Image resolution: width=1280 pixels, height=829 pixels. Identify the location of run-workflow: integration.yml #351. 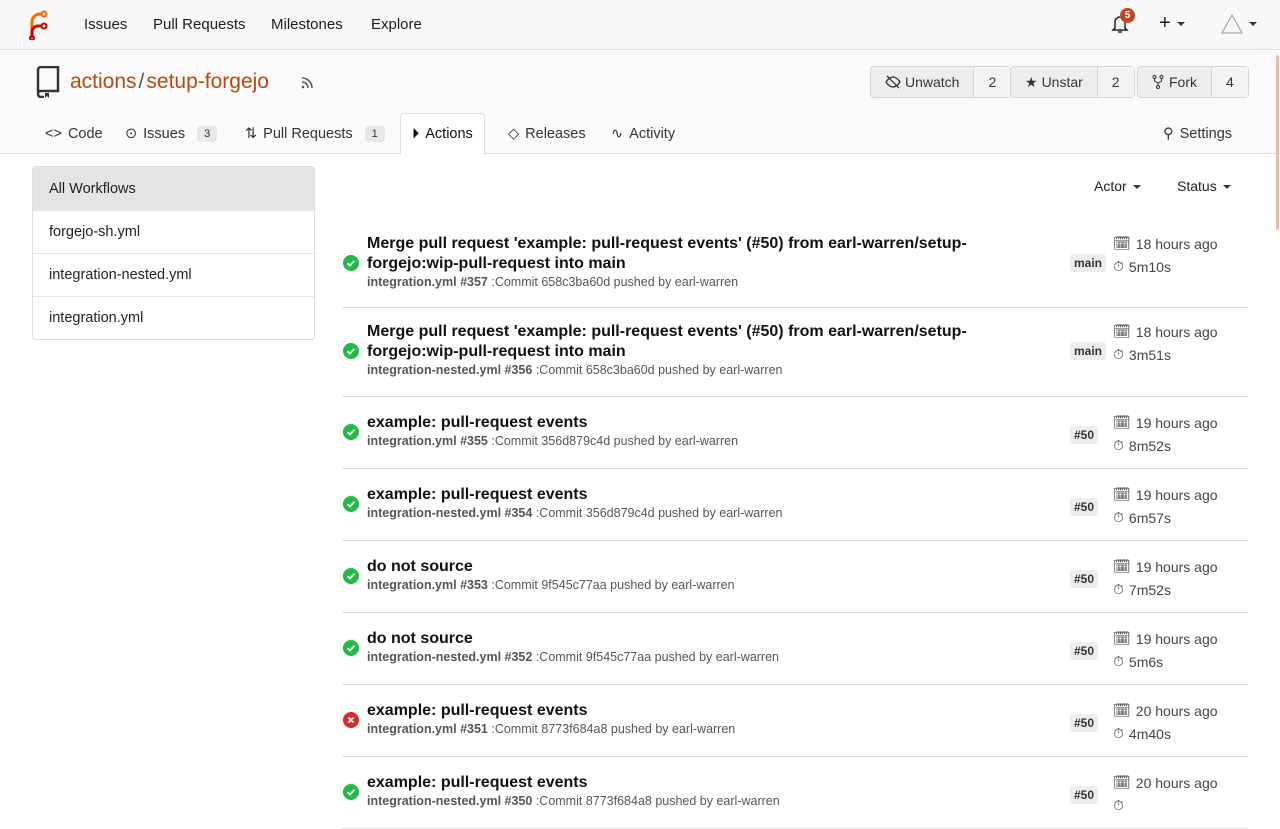
(427, 729).